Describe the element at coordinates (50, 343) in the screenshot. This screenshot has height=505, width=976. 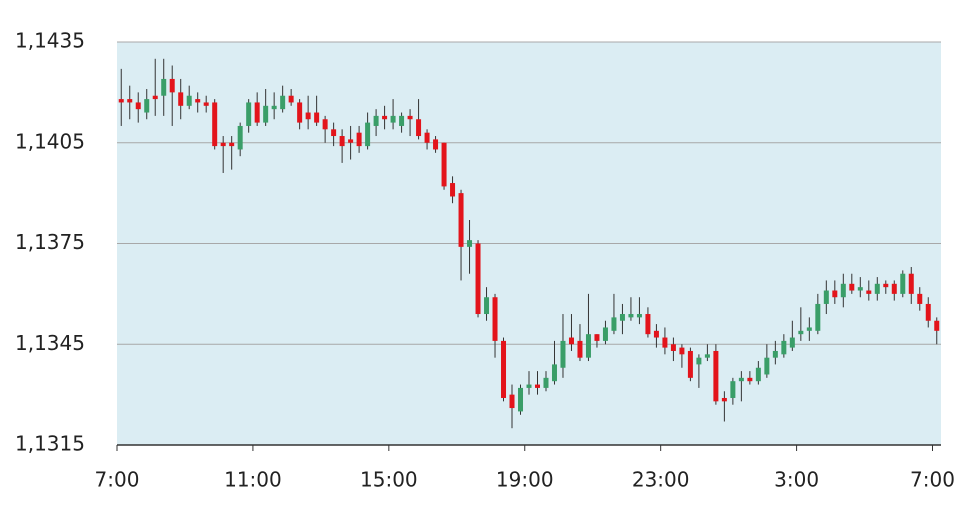
I see `y-tick-label: 1,1345` at that location.